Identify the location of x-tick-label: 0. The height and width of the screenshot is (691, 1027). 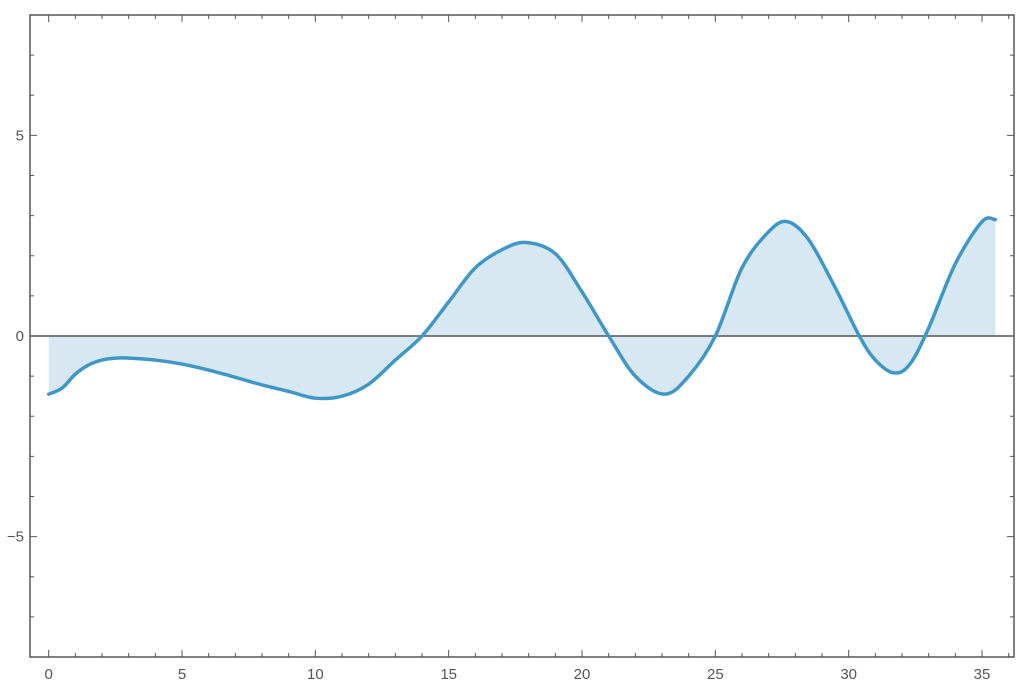
(48, 674).